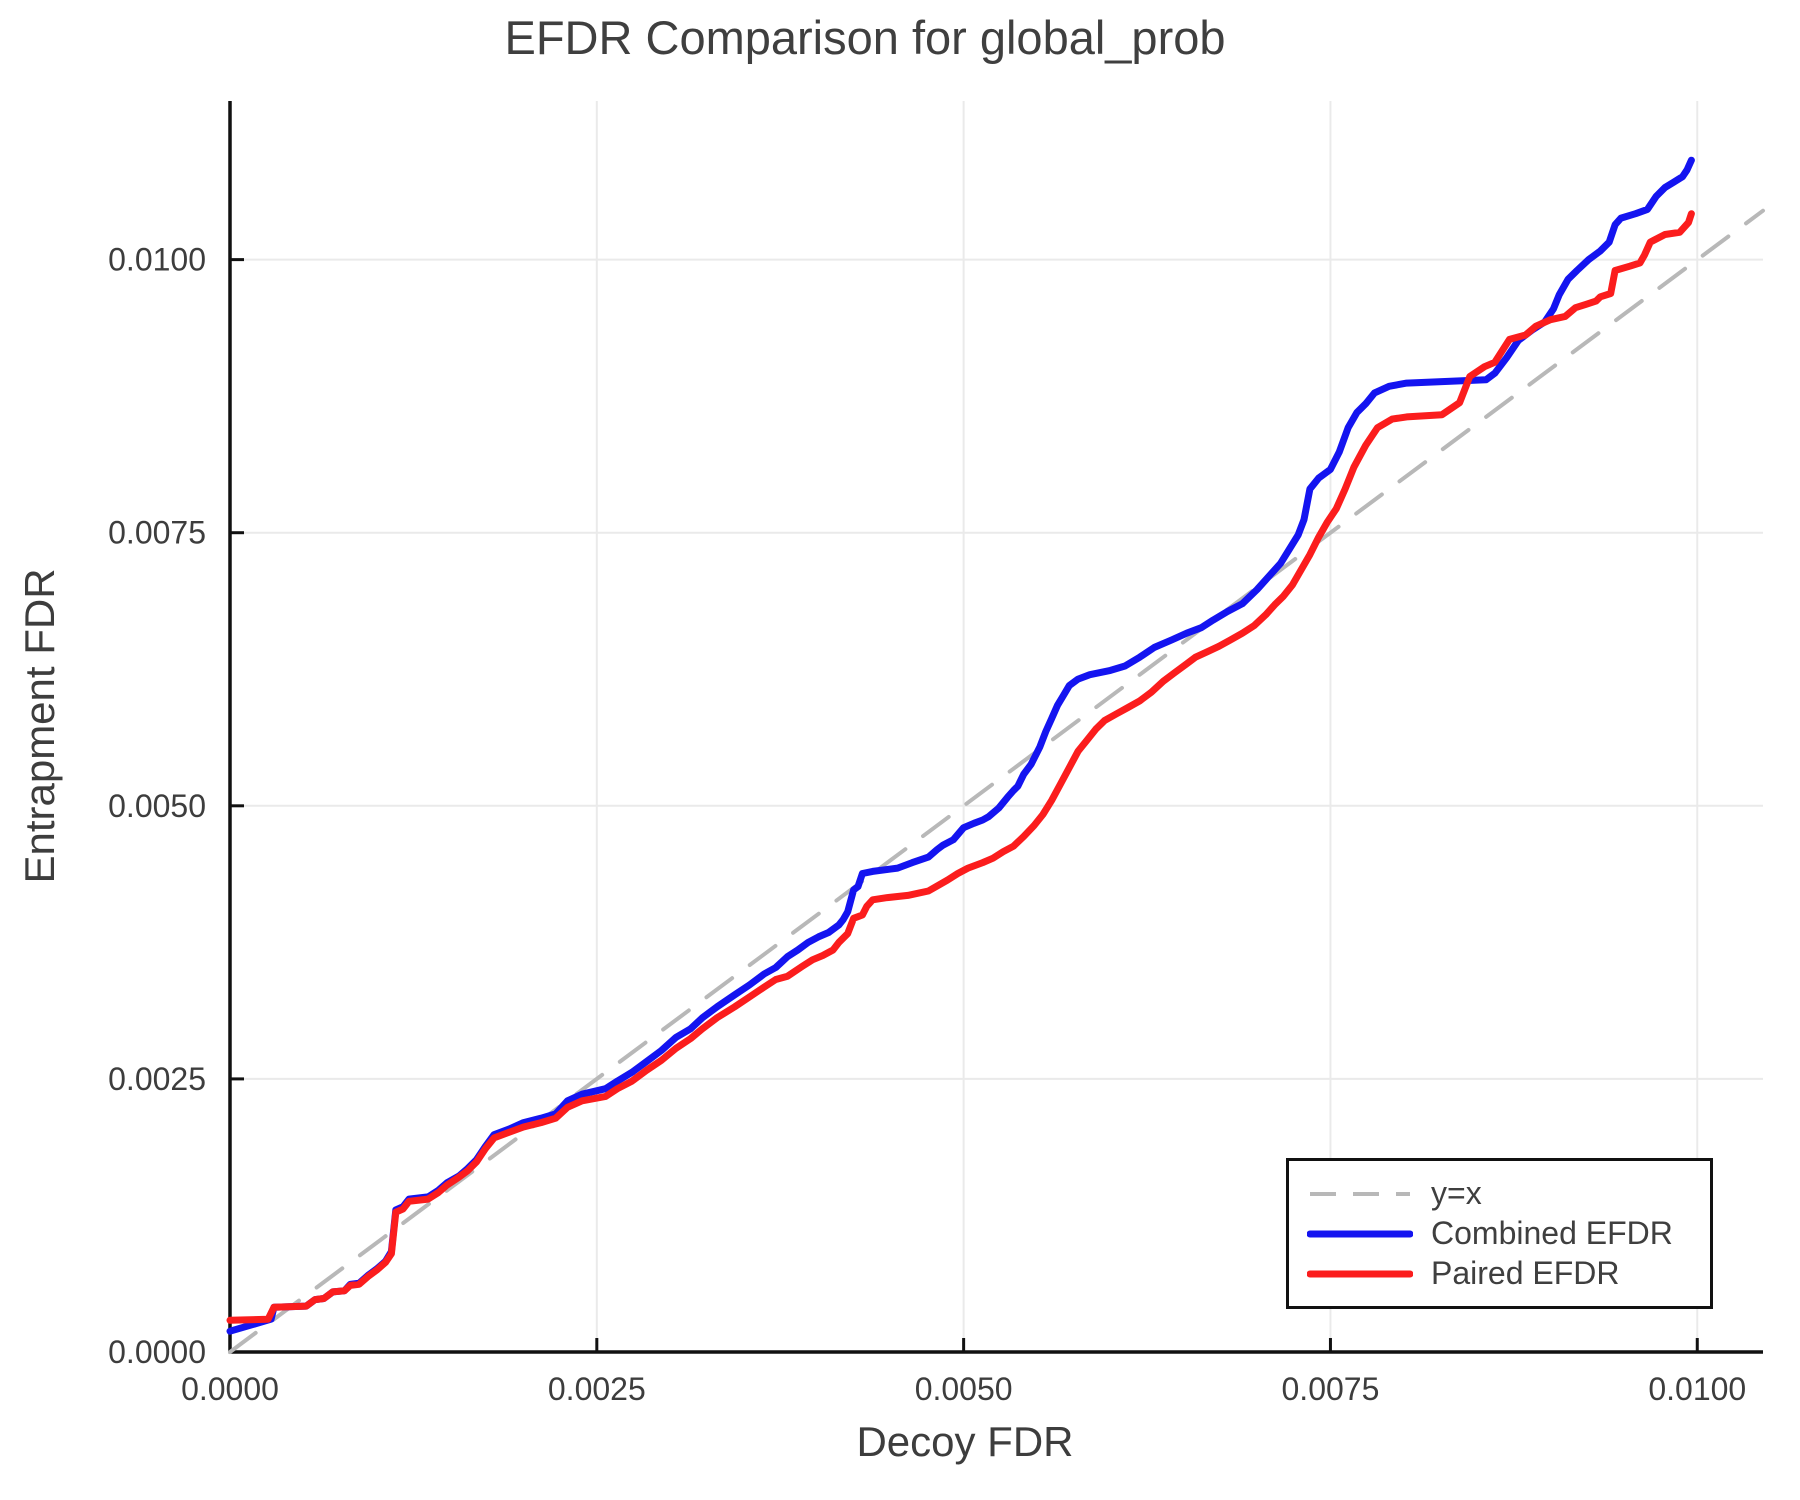 This screenshot has width=1800, height=1500. Describe the element at coordinates (964, 1389) in the screenshot. I see `x-tick-label: 0.0050` at that location.